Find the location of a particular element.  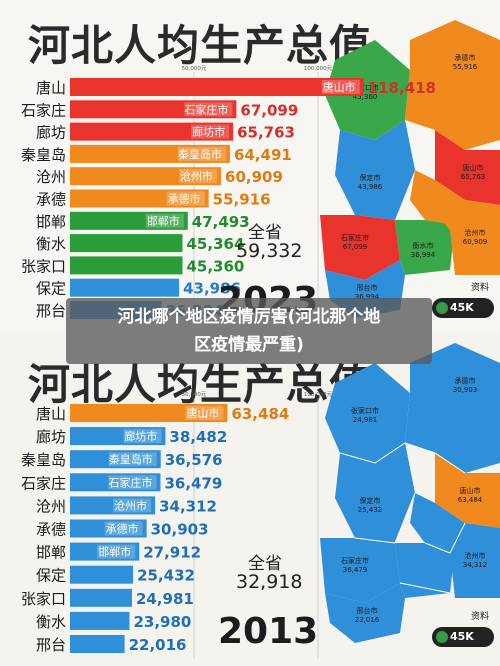

bar-inner-label: 秦皇岛市 is located at coordinates (131, 459).